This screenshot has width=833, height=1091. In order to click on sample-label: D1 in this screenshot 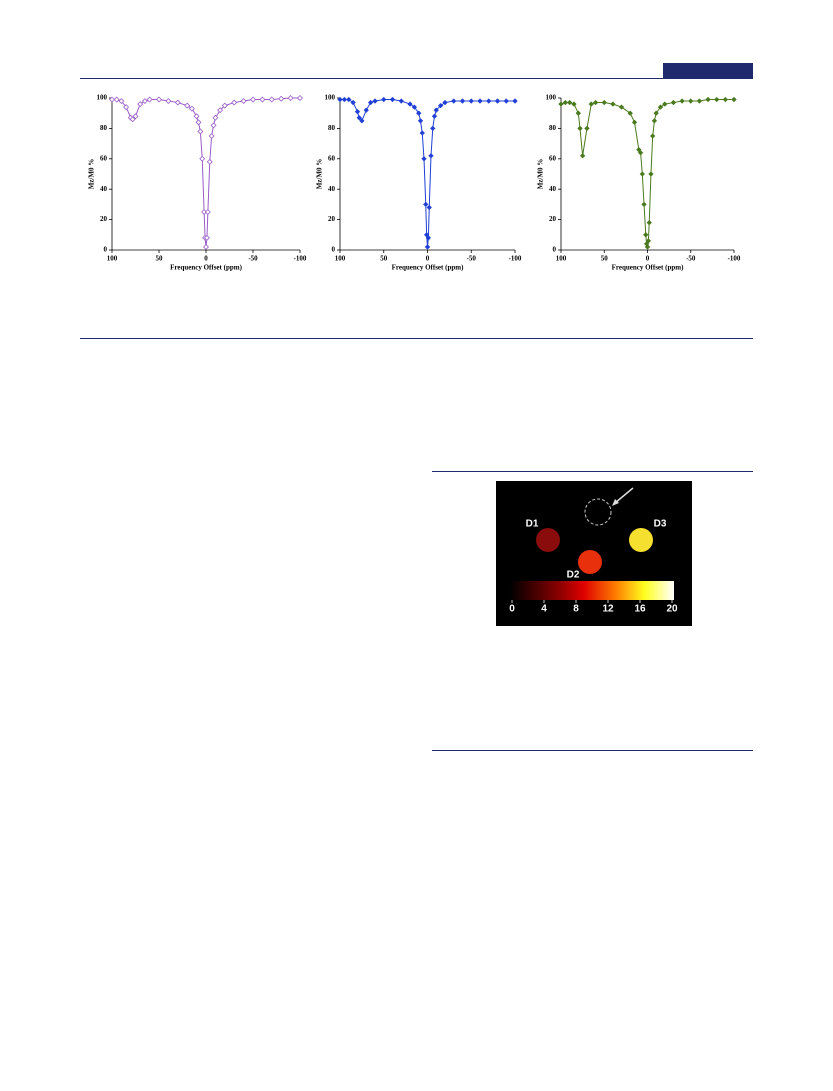, I will do `click(532, 524)`.